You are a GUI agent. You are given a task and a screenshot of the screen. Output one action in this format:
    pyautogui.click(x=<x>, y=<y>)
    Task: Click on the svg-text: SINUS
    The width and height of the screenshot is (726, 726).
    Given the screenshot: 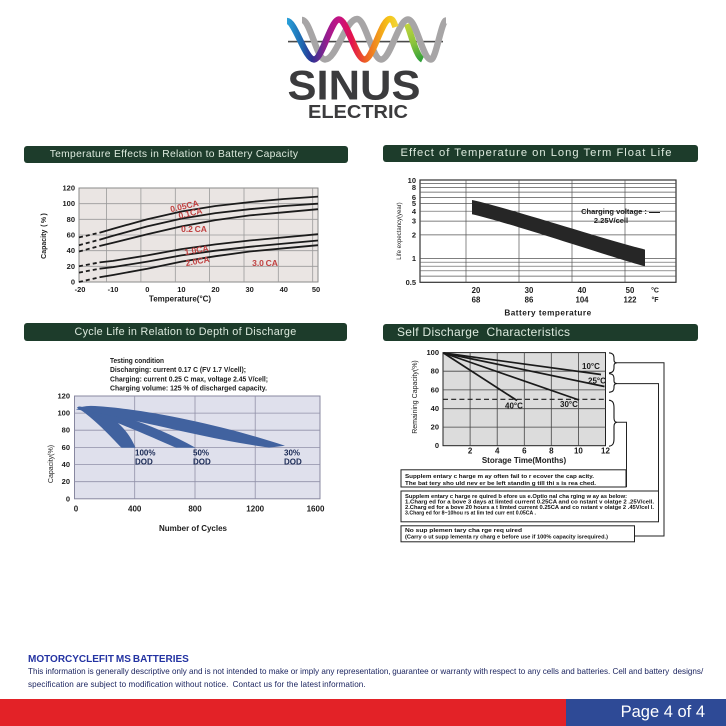 What is the action you would take?
    pyautogui.click(x=354, y=85)
    